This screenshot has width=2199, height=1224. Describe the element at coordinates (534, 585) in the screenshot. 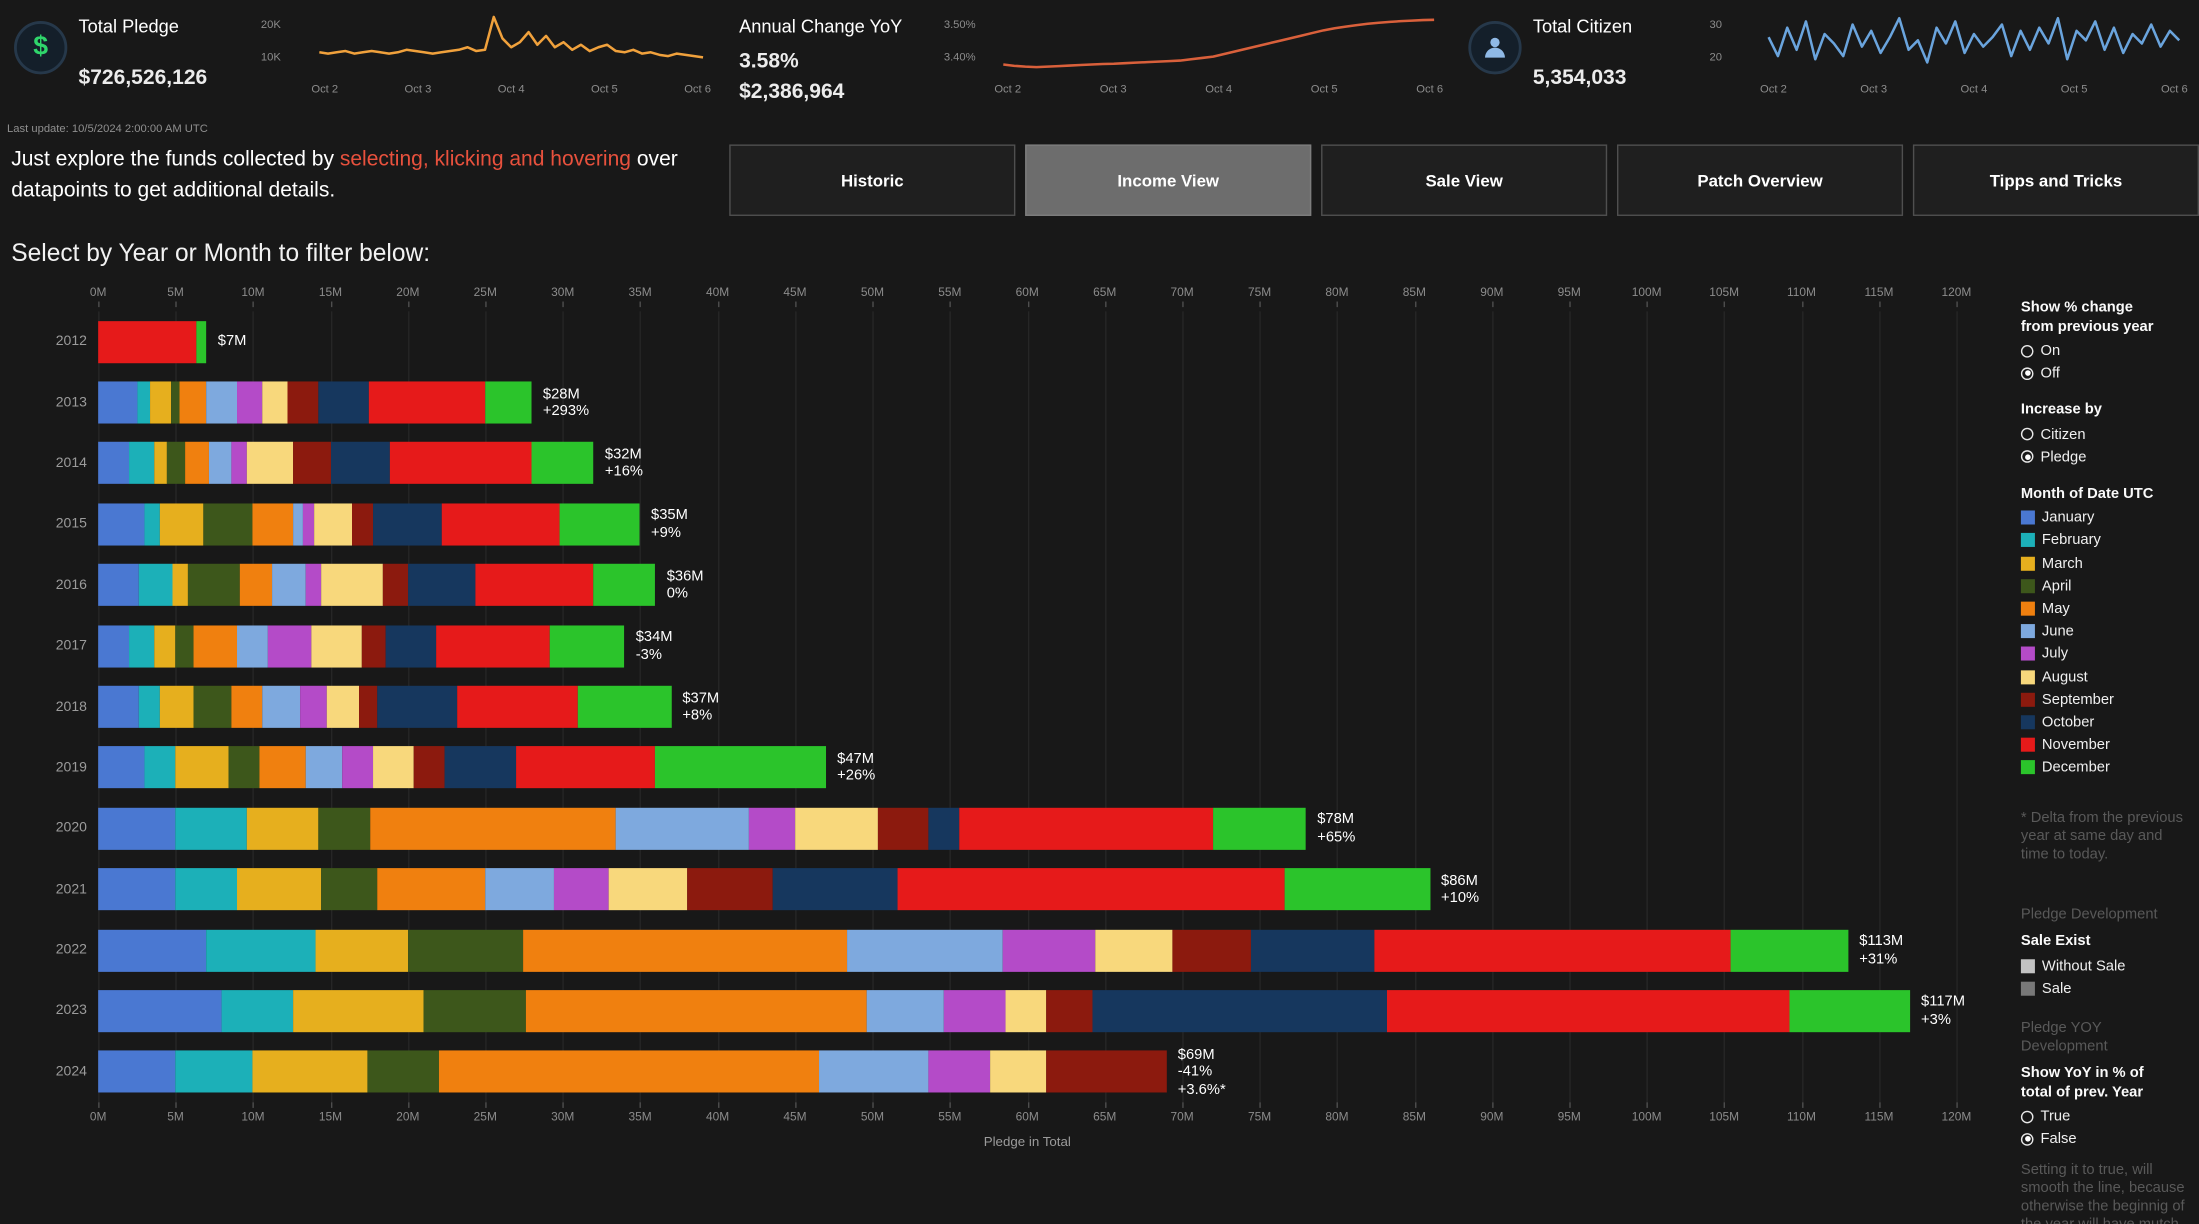

I see `bar-segment-november-2016` at that location.